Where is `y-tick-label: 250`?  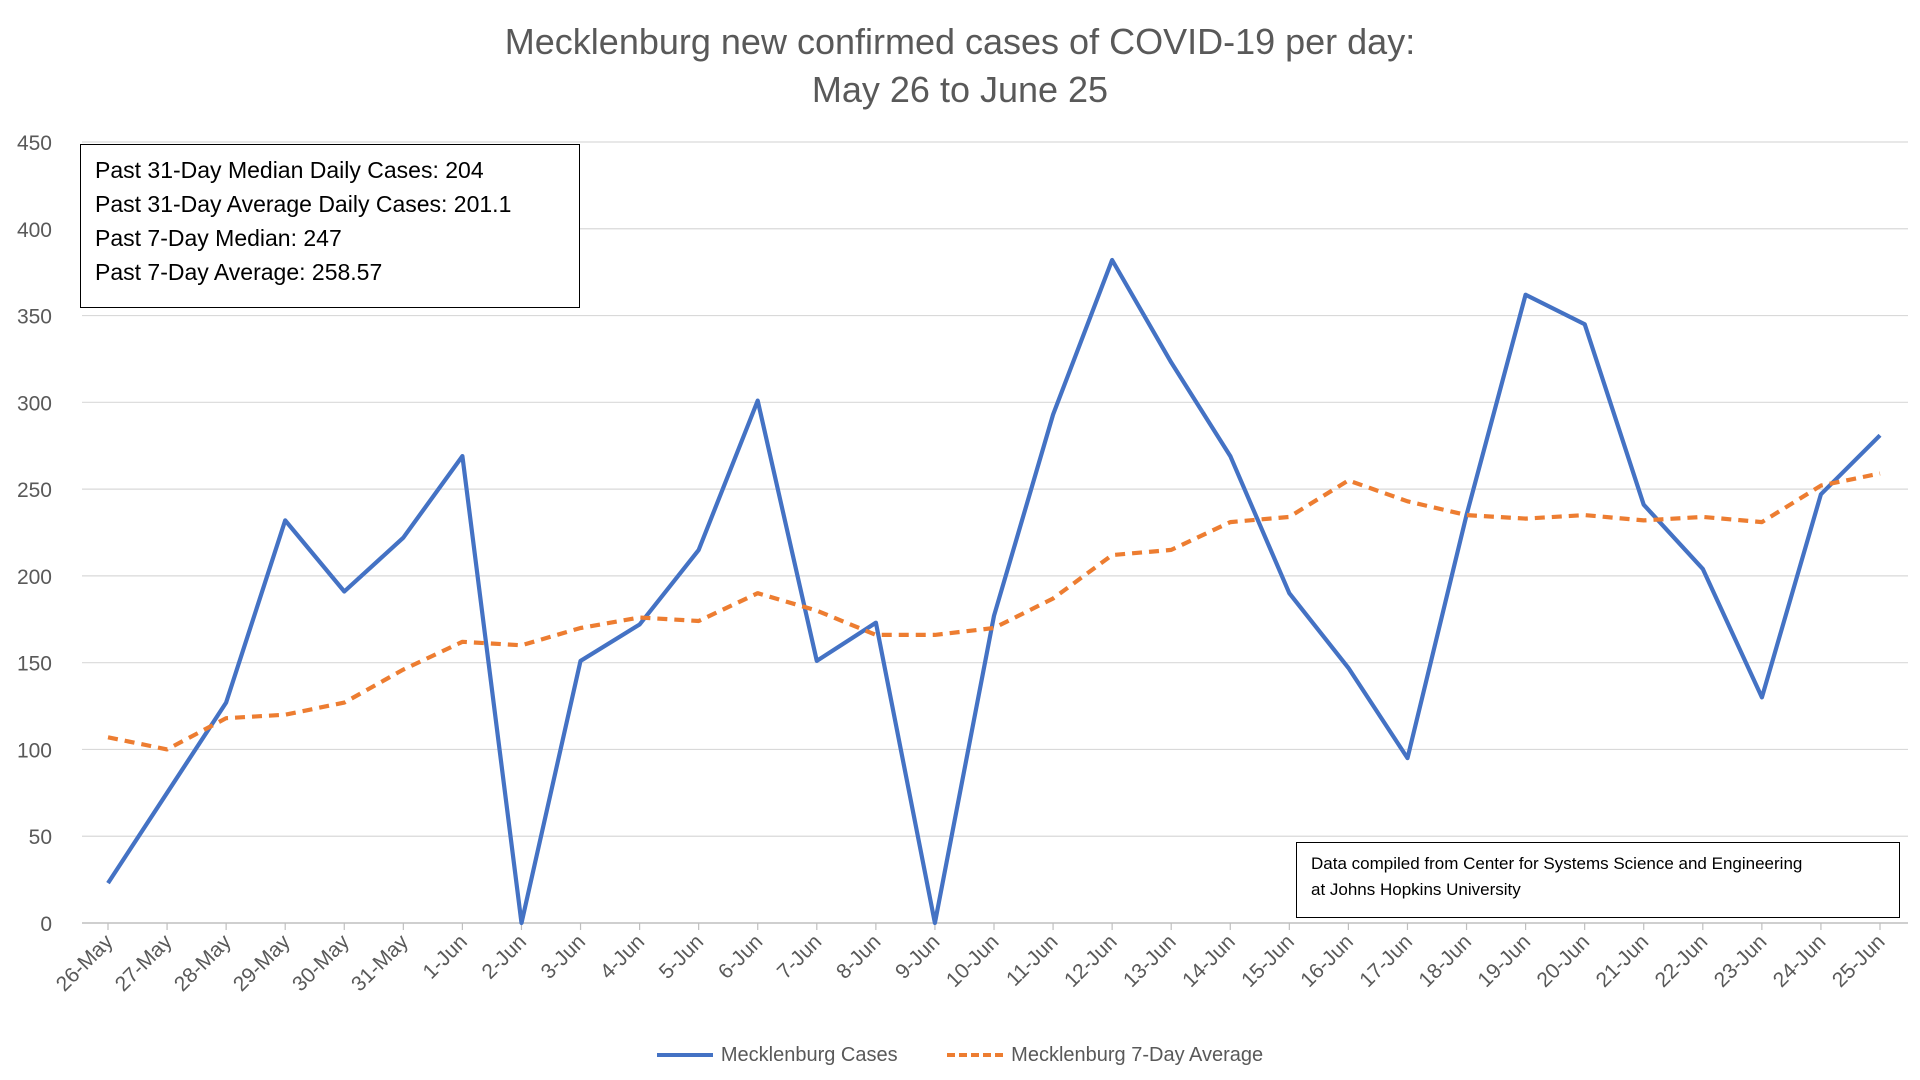
y-tick-label: 250 is located at coordinates (34, 490).